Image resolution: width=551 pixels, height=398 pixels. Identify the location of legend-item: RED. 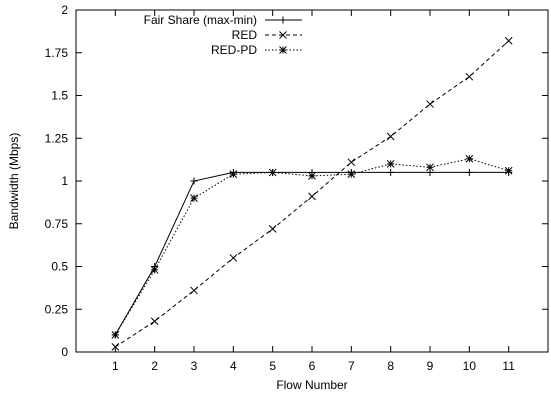
(267, 35).